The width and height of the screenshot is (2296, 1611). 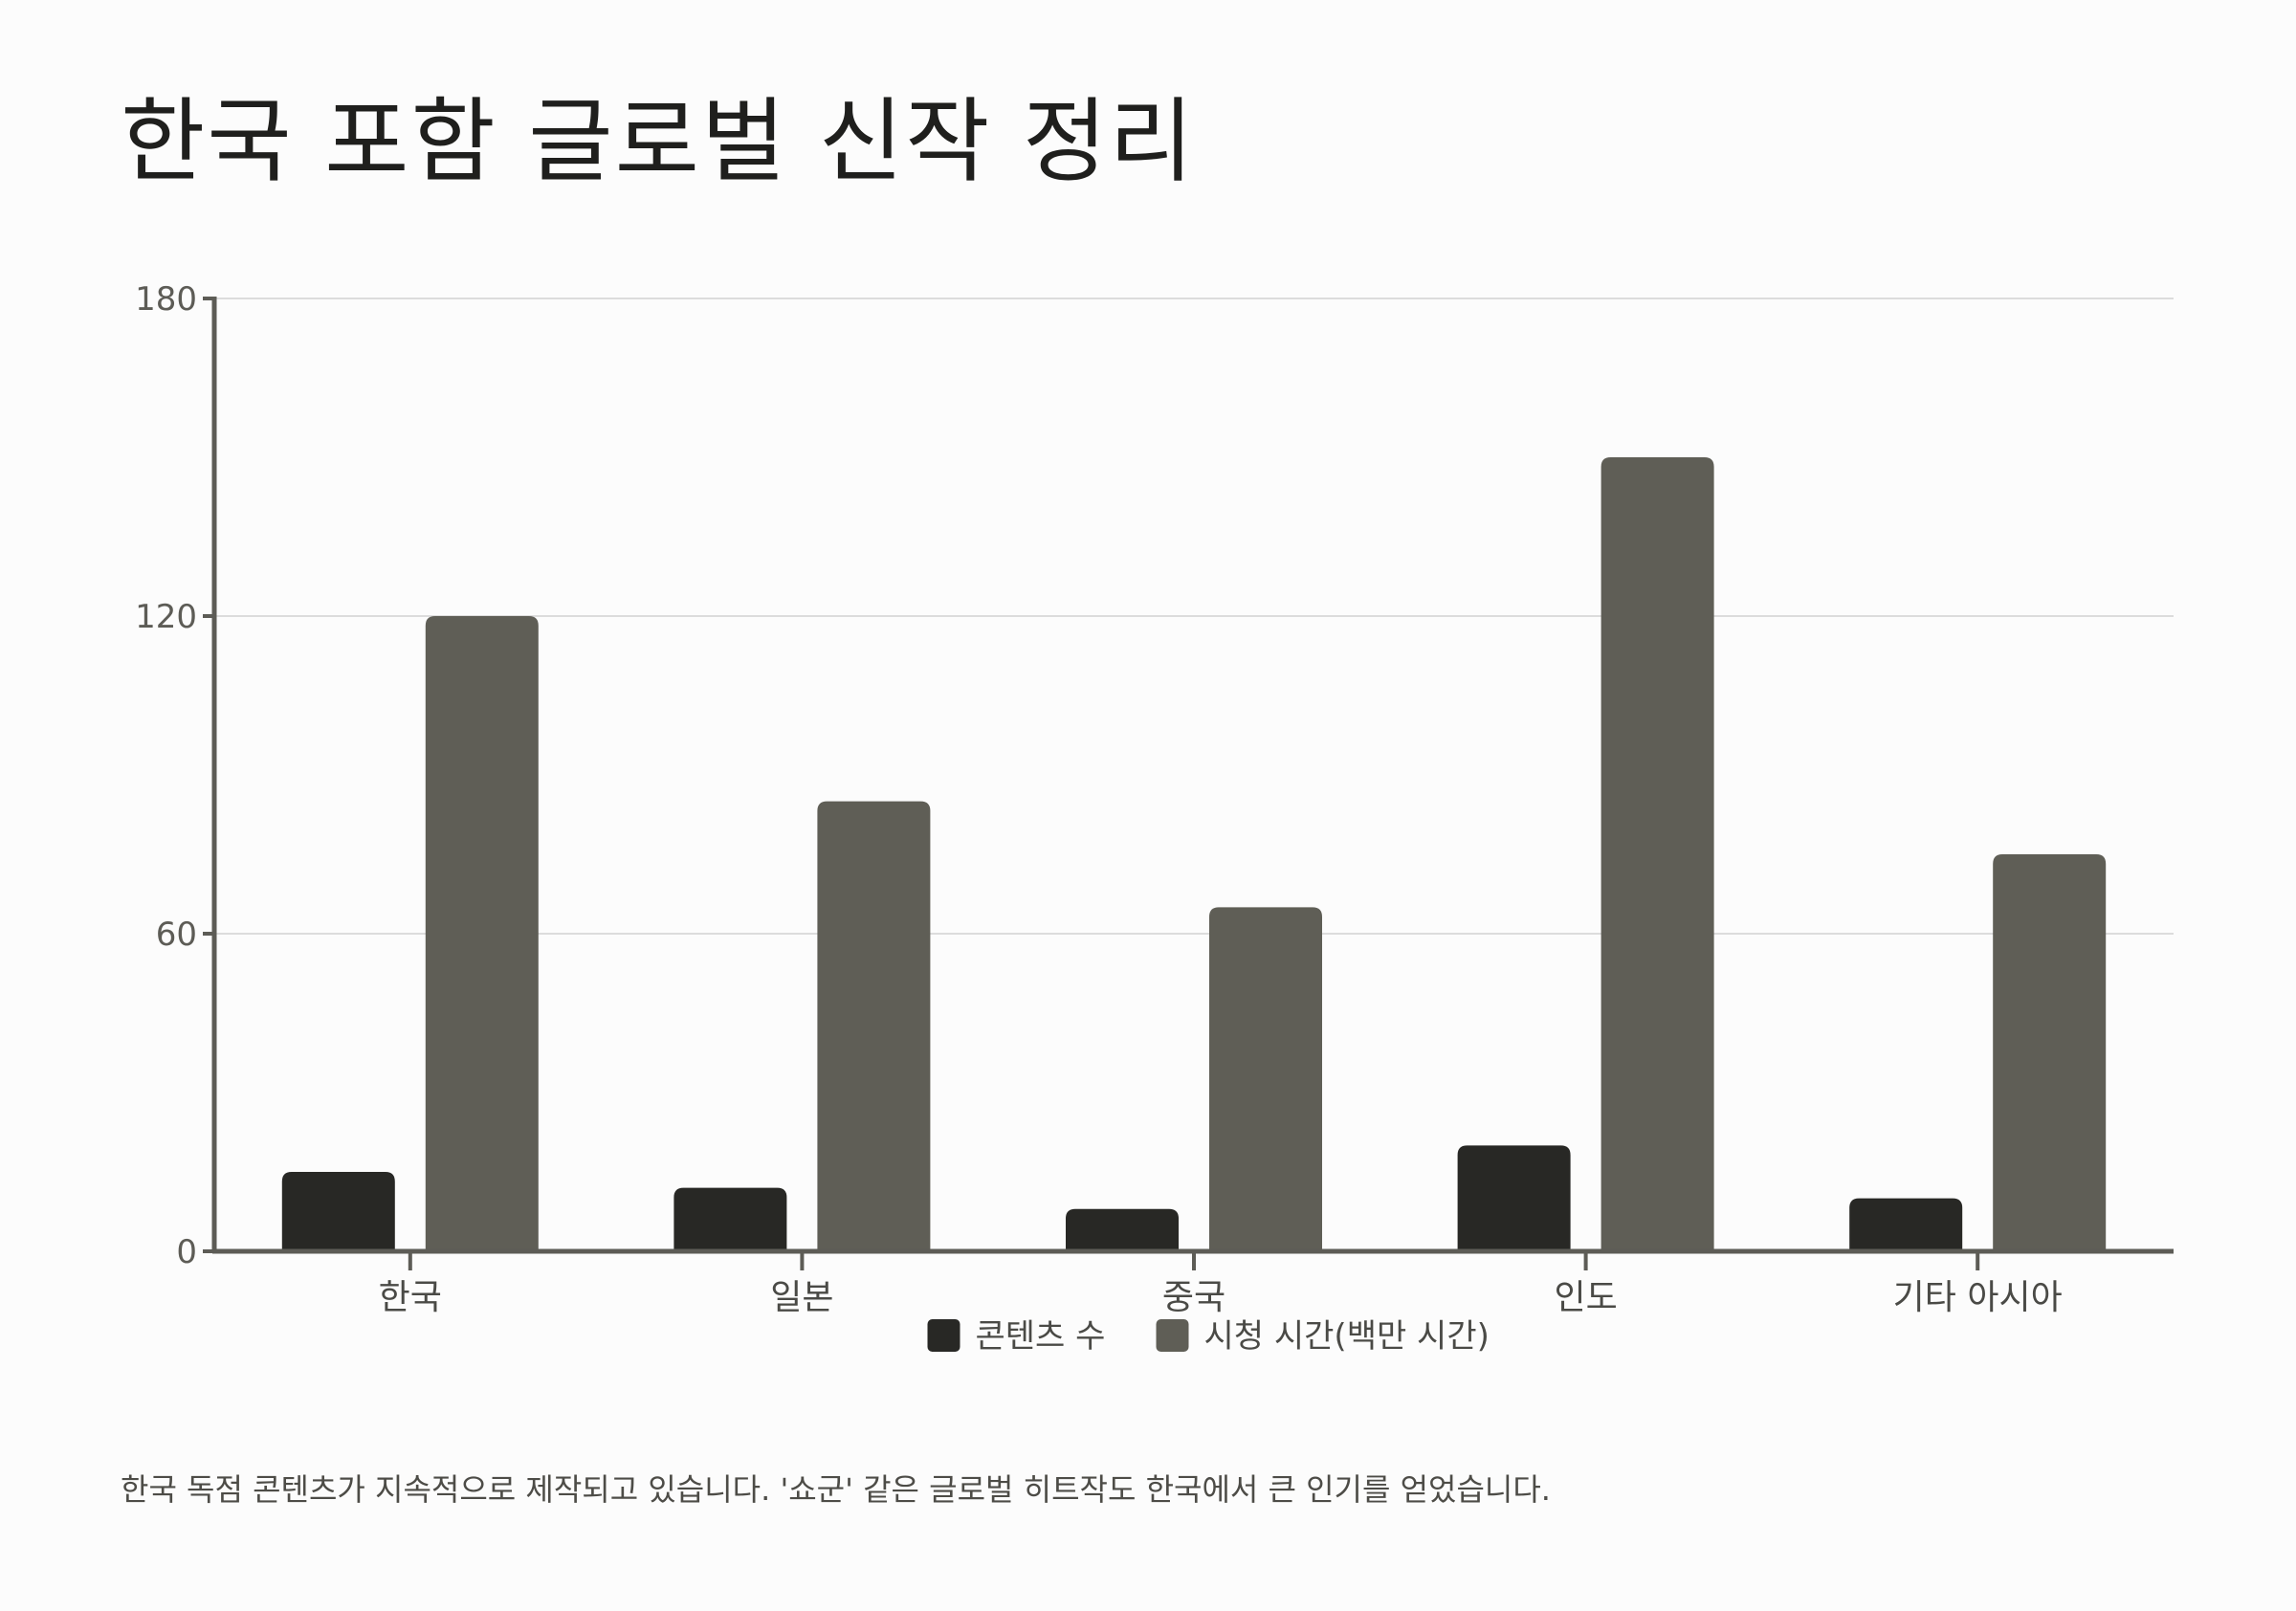 What do you see at coordinates (1347, 1336) in the screenshot?
I see `legend-label-1: 시청 시간(백만 시간)` at bounding box center [1347, 1336].